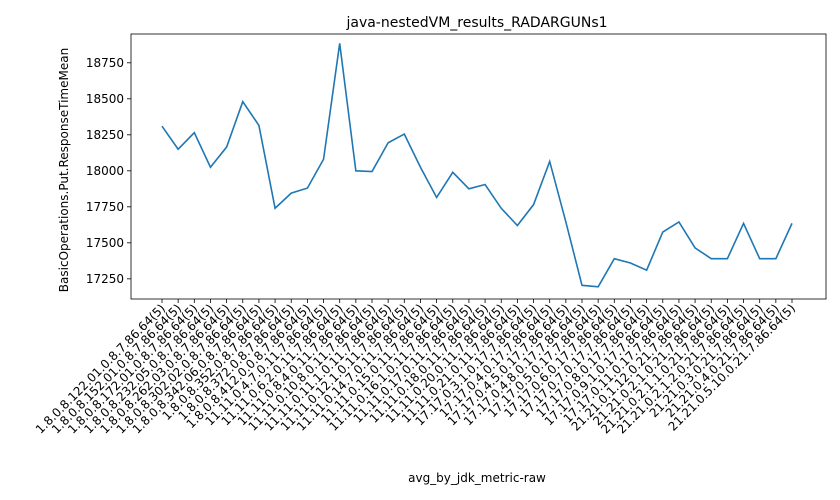 This screenshot has height=500, width=840. I want to click on y-tick-label: 18500, so click(105, 99).